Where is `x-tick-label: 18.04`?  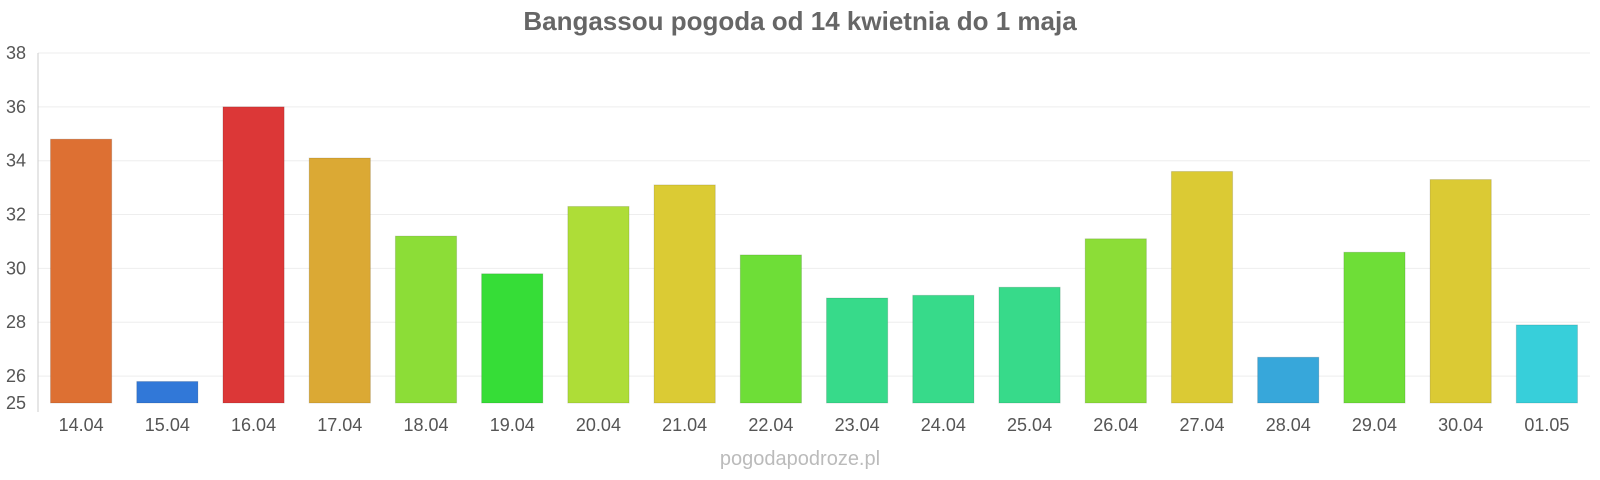
x-tick-label: 18.04 is located at coordinates (425, 425).